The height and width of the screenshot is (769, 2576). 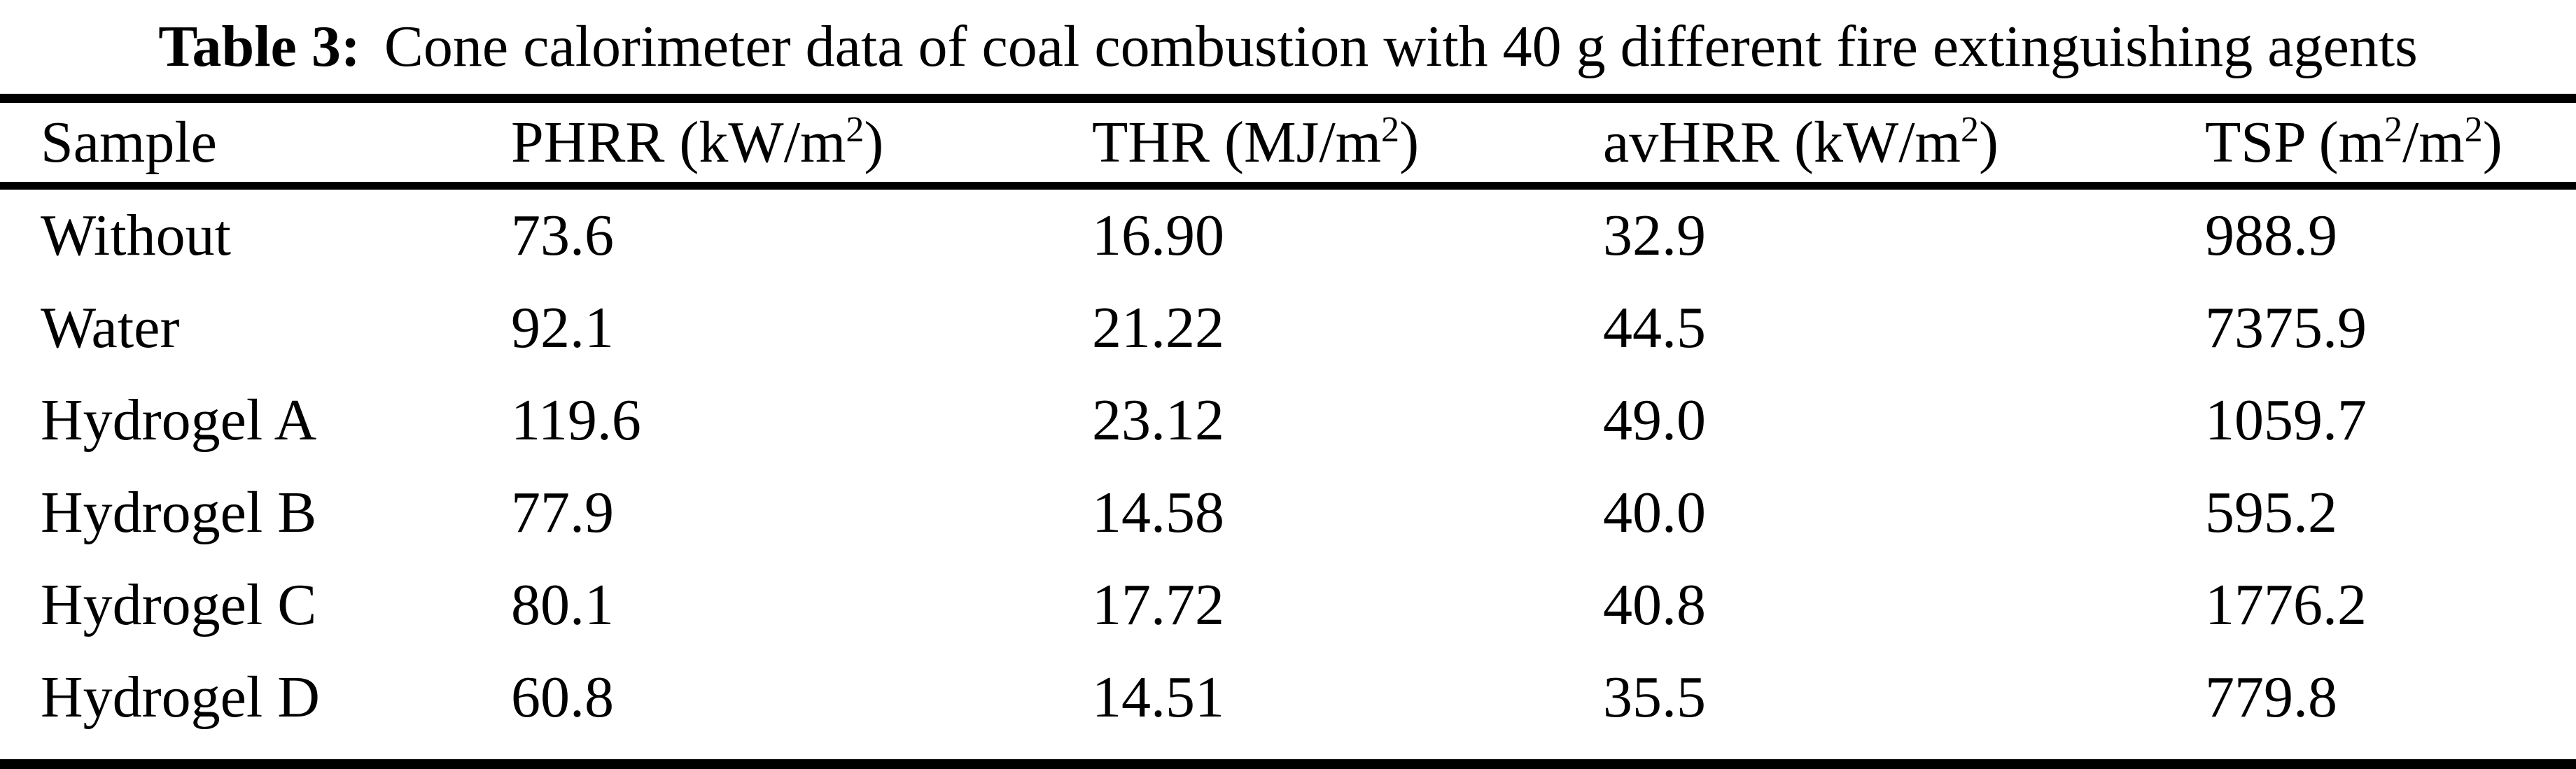 I want to click on value-cell: 49.0, so click(x=1654, y=420).